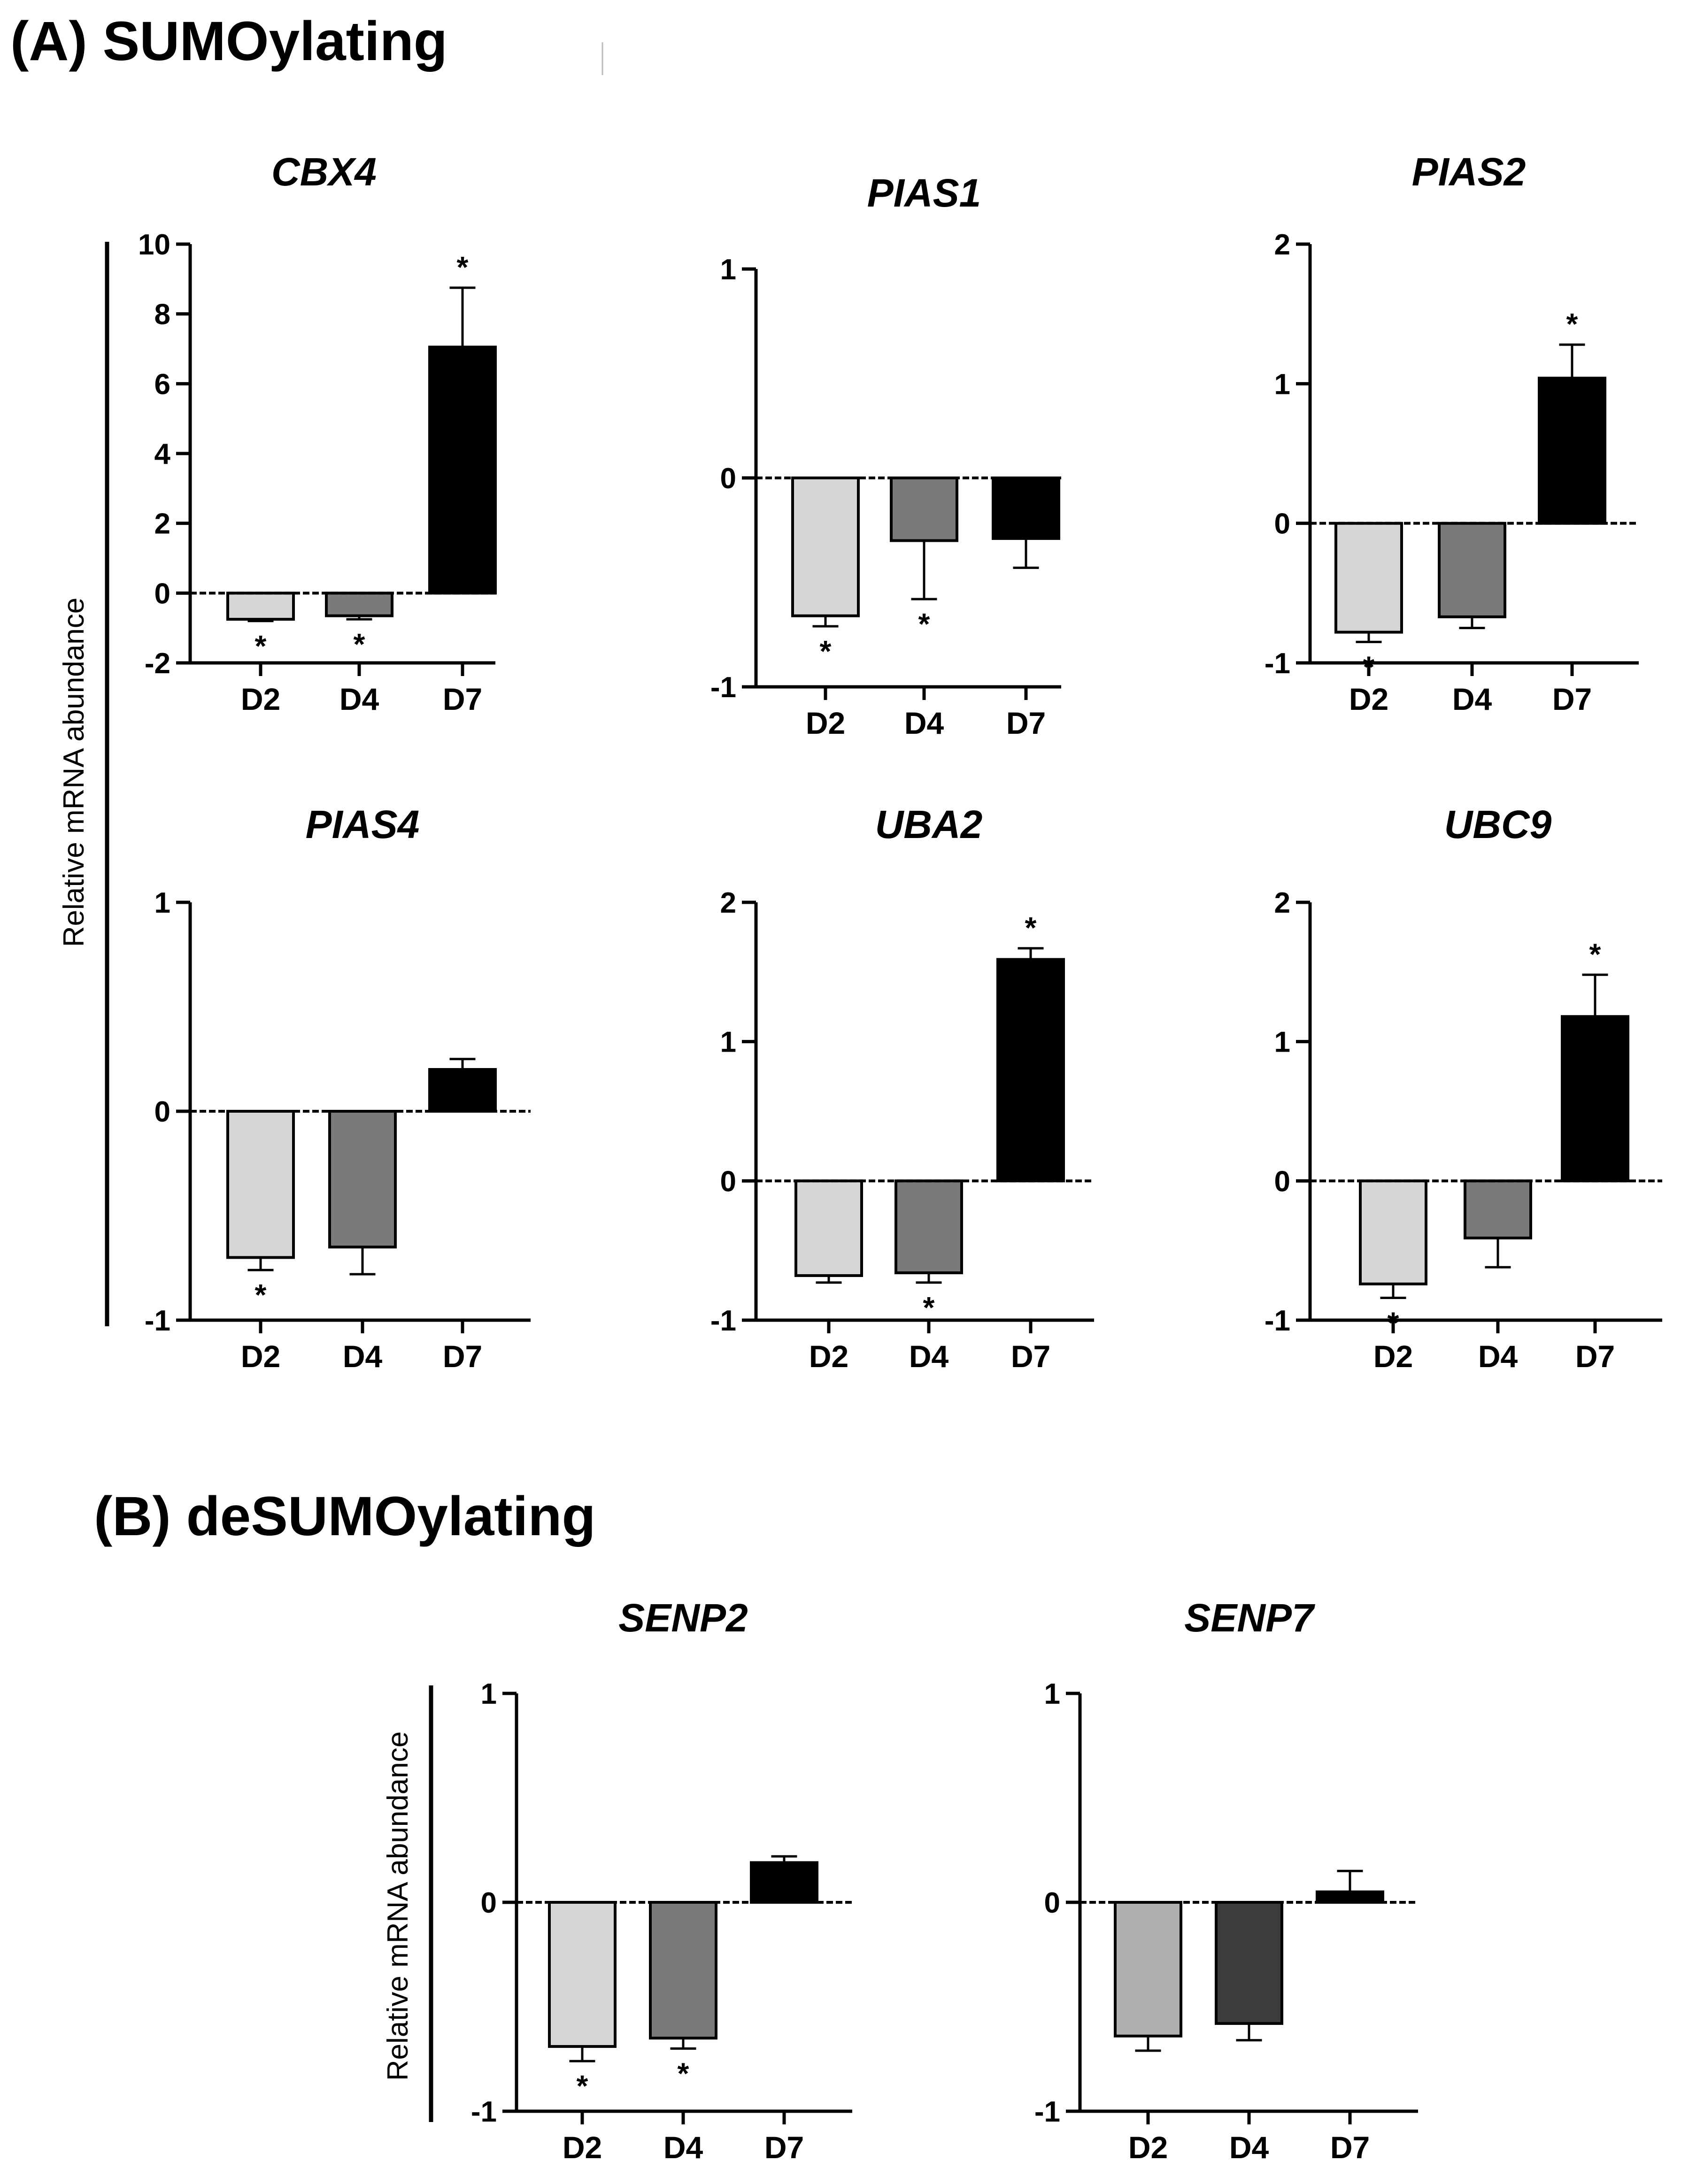 The image size is (1681, 2184). I want to click on section-b-title: (B) deSUMOylating, so click(345, 1516).